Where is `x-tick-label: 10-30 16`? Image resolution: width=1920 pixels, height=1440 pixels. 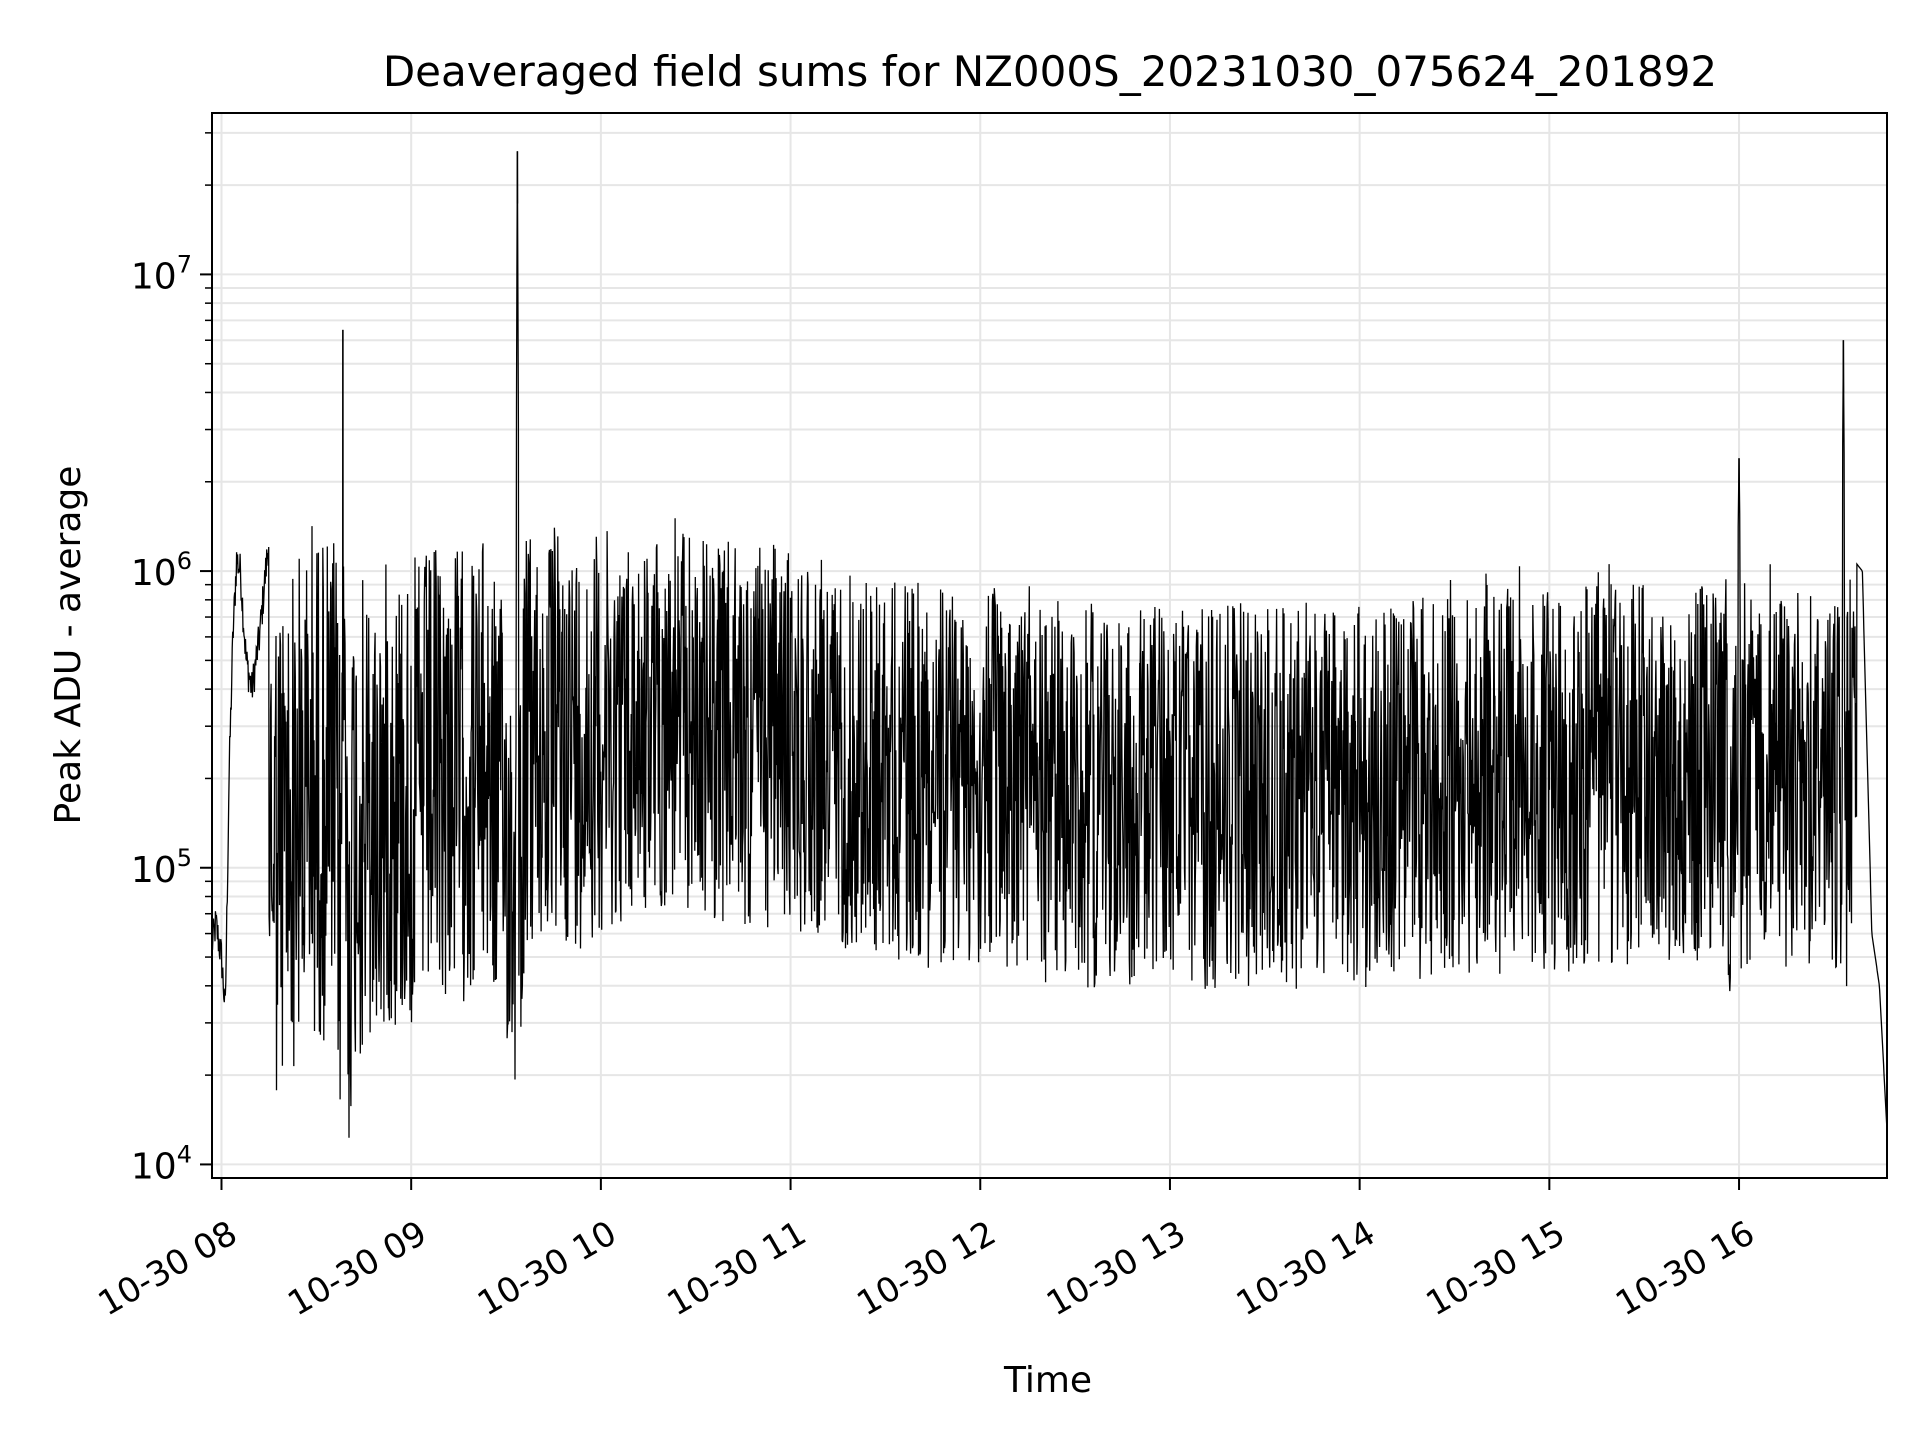 x-tick-label: 10-30 16 is located at coordinates (1685, 1268).